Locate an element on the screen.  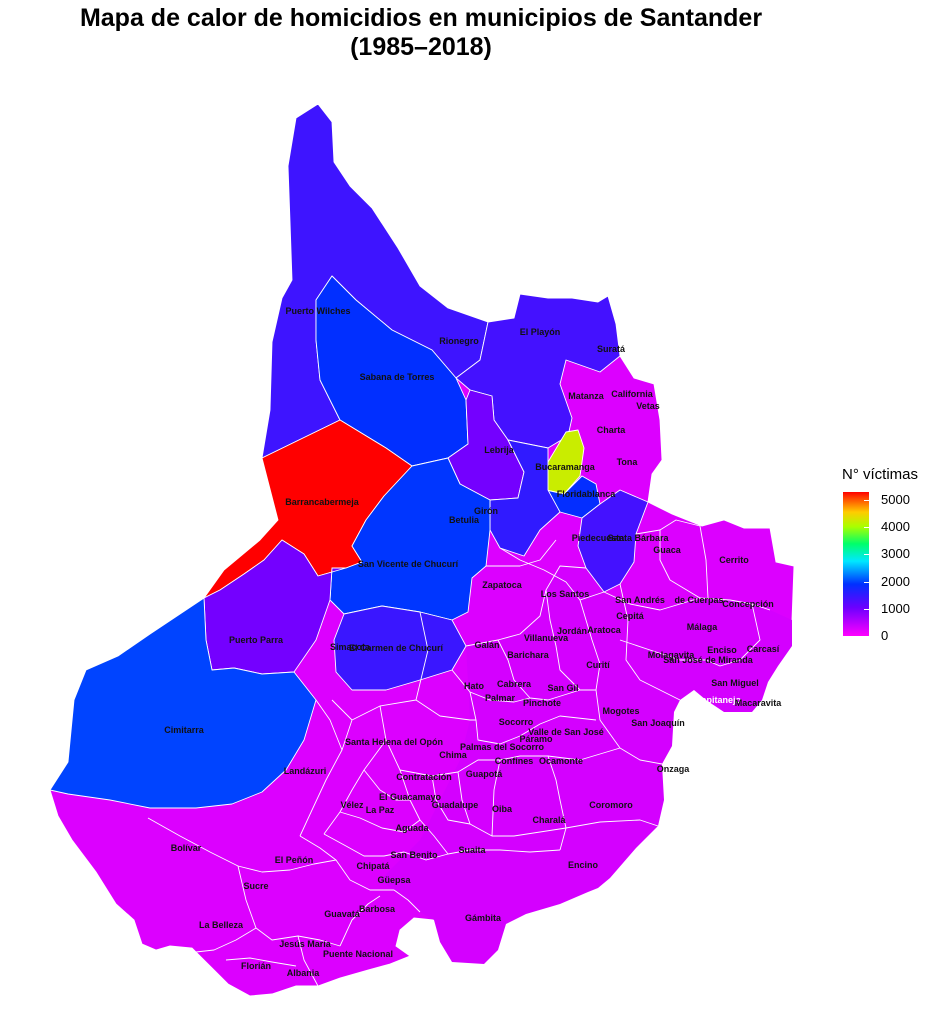
label-enciso: Enciso is located at coordinates (722, 650).